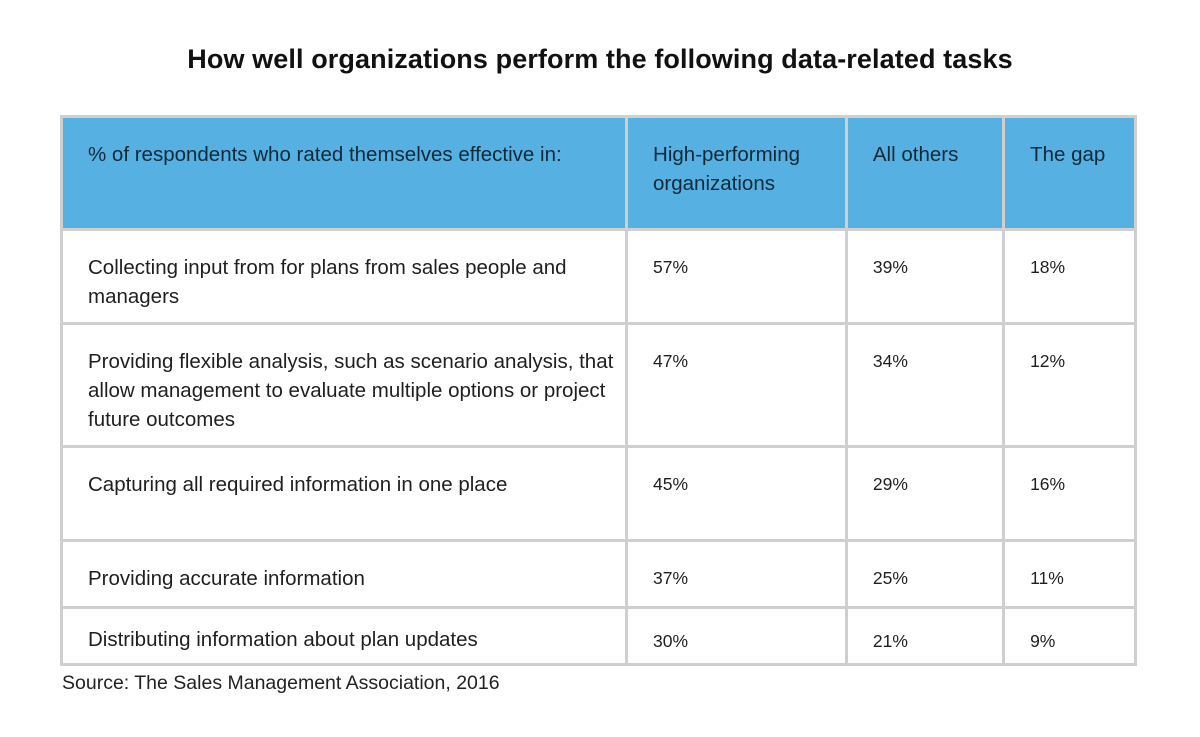 This screenshot has height=737, width=1200. I want to click on gap-value: 9%, so click(1069, 636).